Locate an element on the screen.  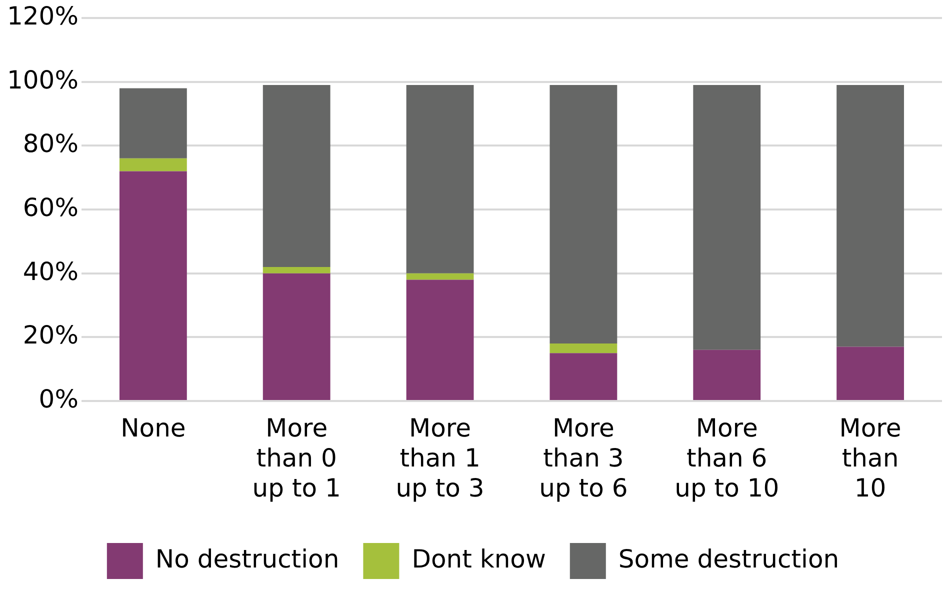
x-tick-label: More than 0 up to 1 is located at coordinates (296, 458).